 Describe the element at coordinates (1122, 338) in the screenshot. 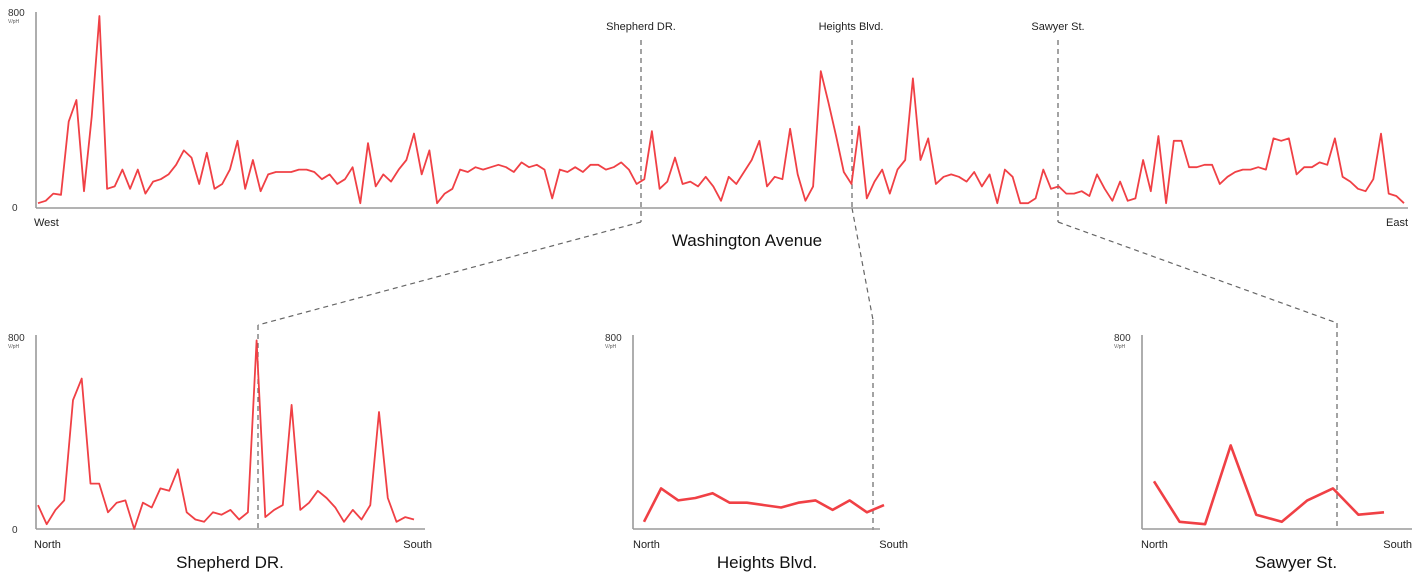

I see `y-tick-max-sawyer: 800` at that location.